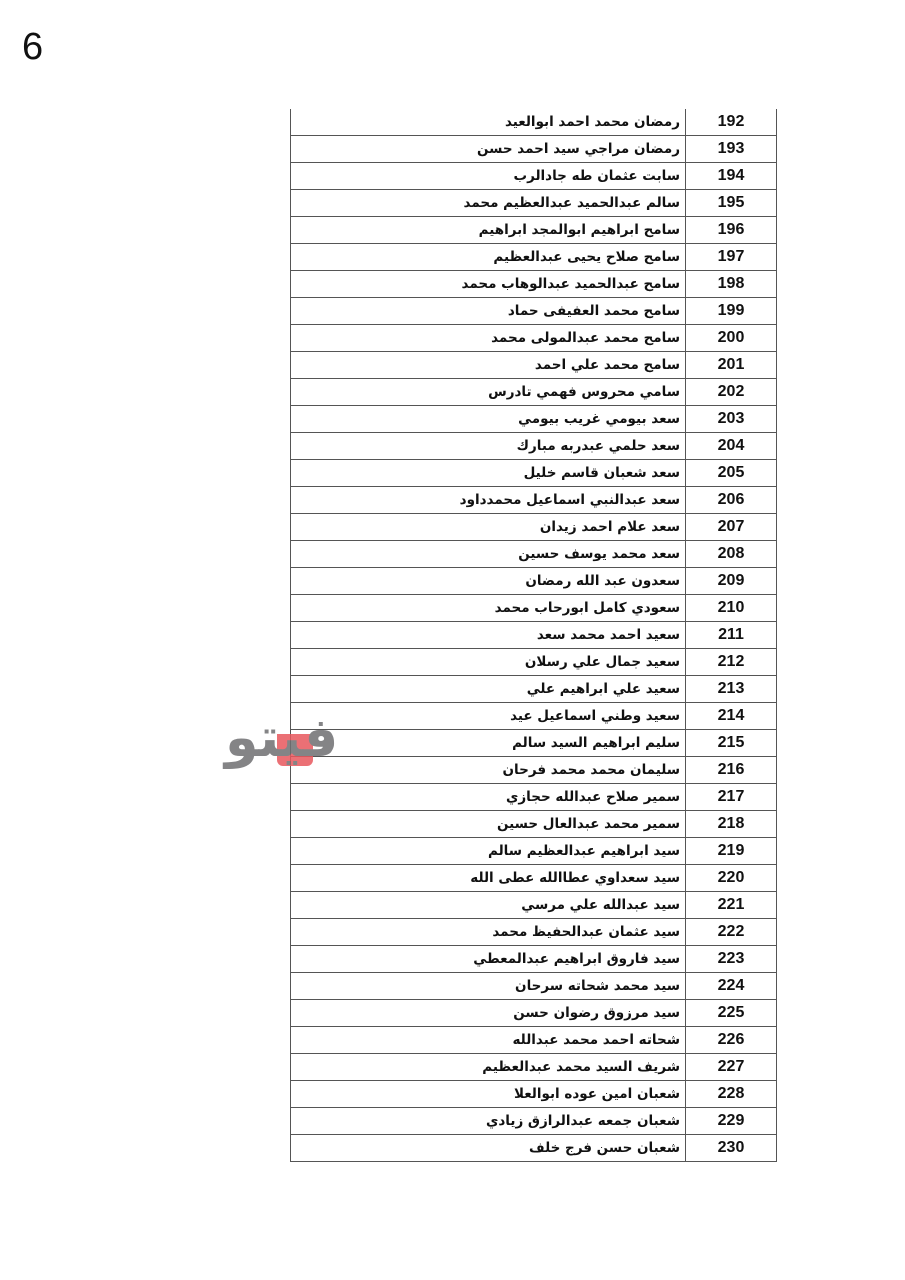 The width and height of the screenshot is (905, 1280). Describe the element at coordinates (488, 824) in the screenshot. I see `name-cell: سمير محمد عبدالعال حسين` at that location.